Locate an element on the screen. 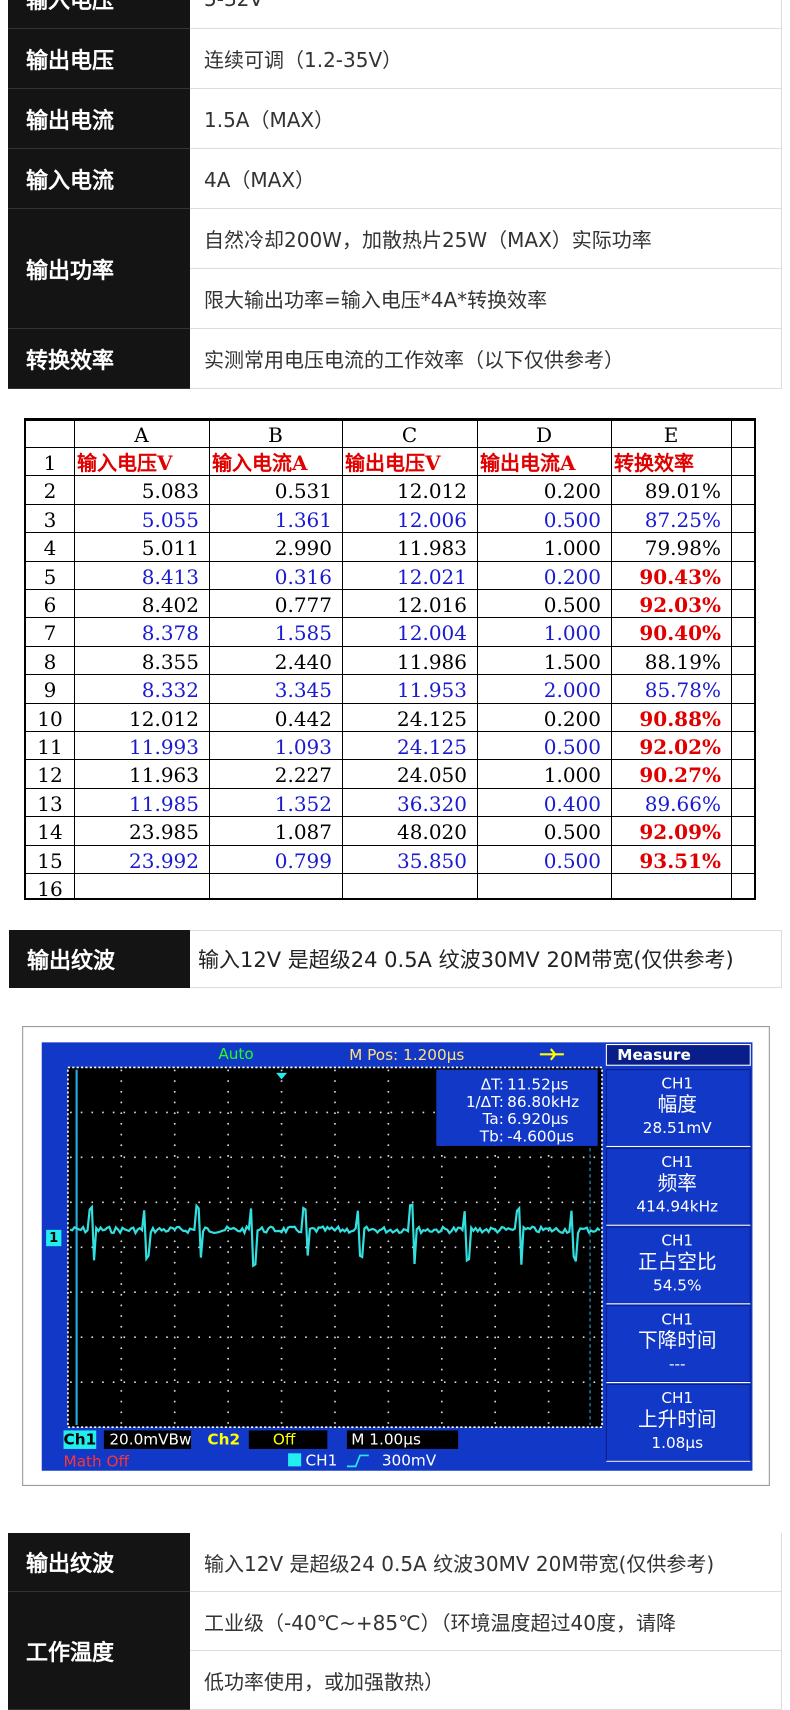  cell: 8.332 is located at coordinates (170, 690).